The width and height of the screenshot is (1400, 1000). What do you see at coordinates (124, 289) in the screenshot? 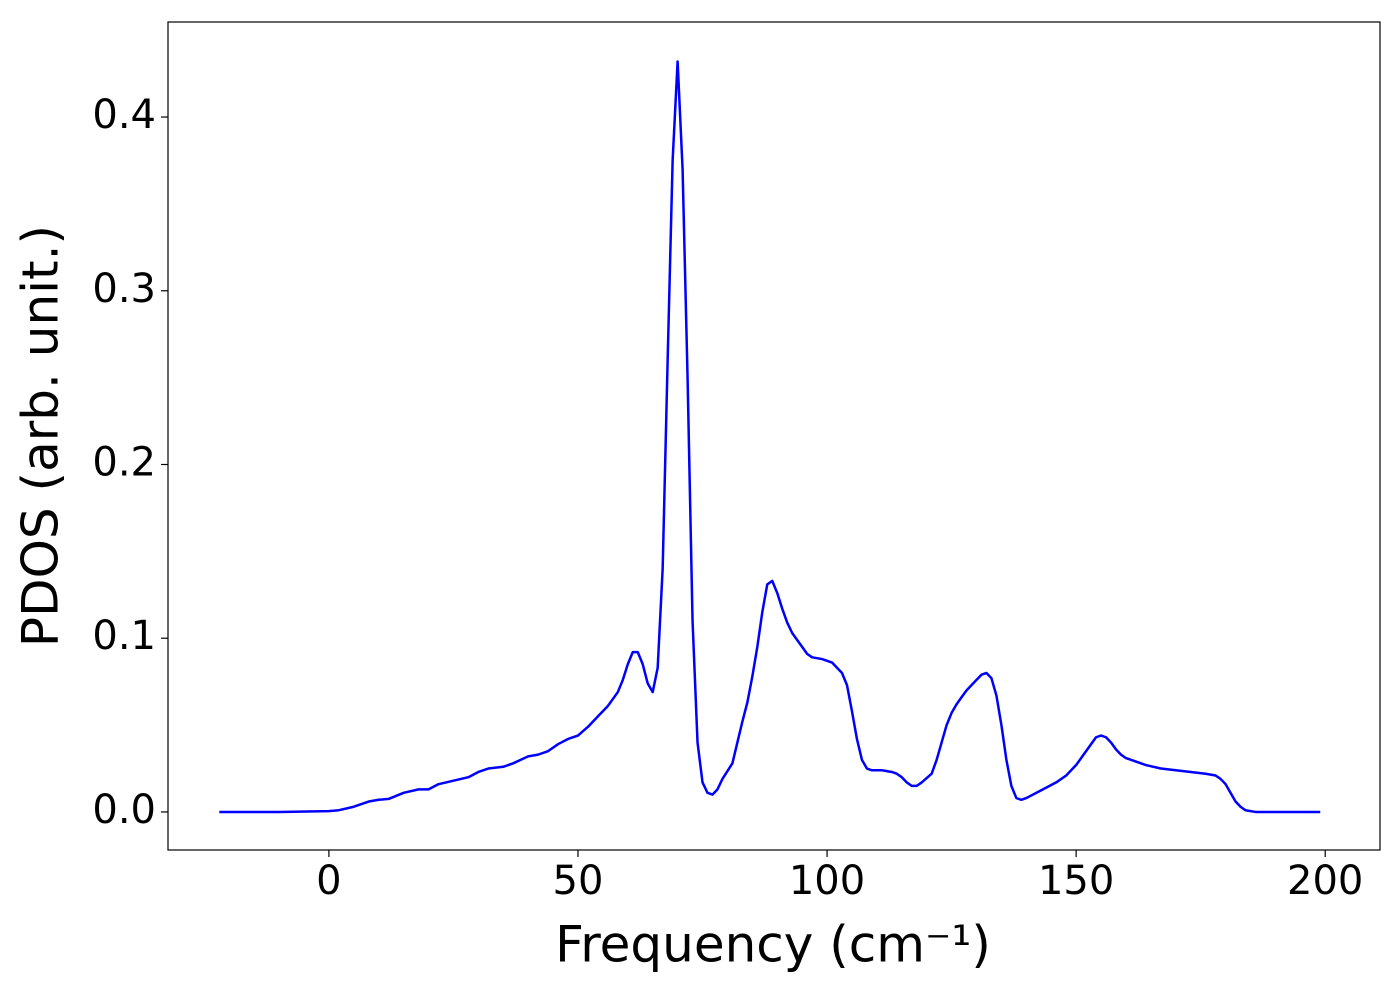
I see `y-tick-label: 0.3` at bounding box center [124, 289].